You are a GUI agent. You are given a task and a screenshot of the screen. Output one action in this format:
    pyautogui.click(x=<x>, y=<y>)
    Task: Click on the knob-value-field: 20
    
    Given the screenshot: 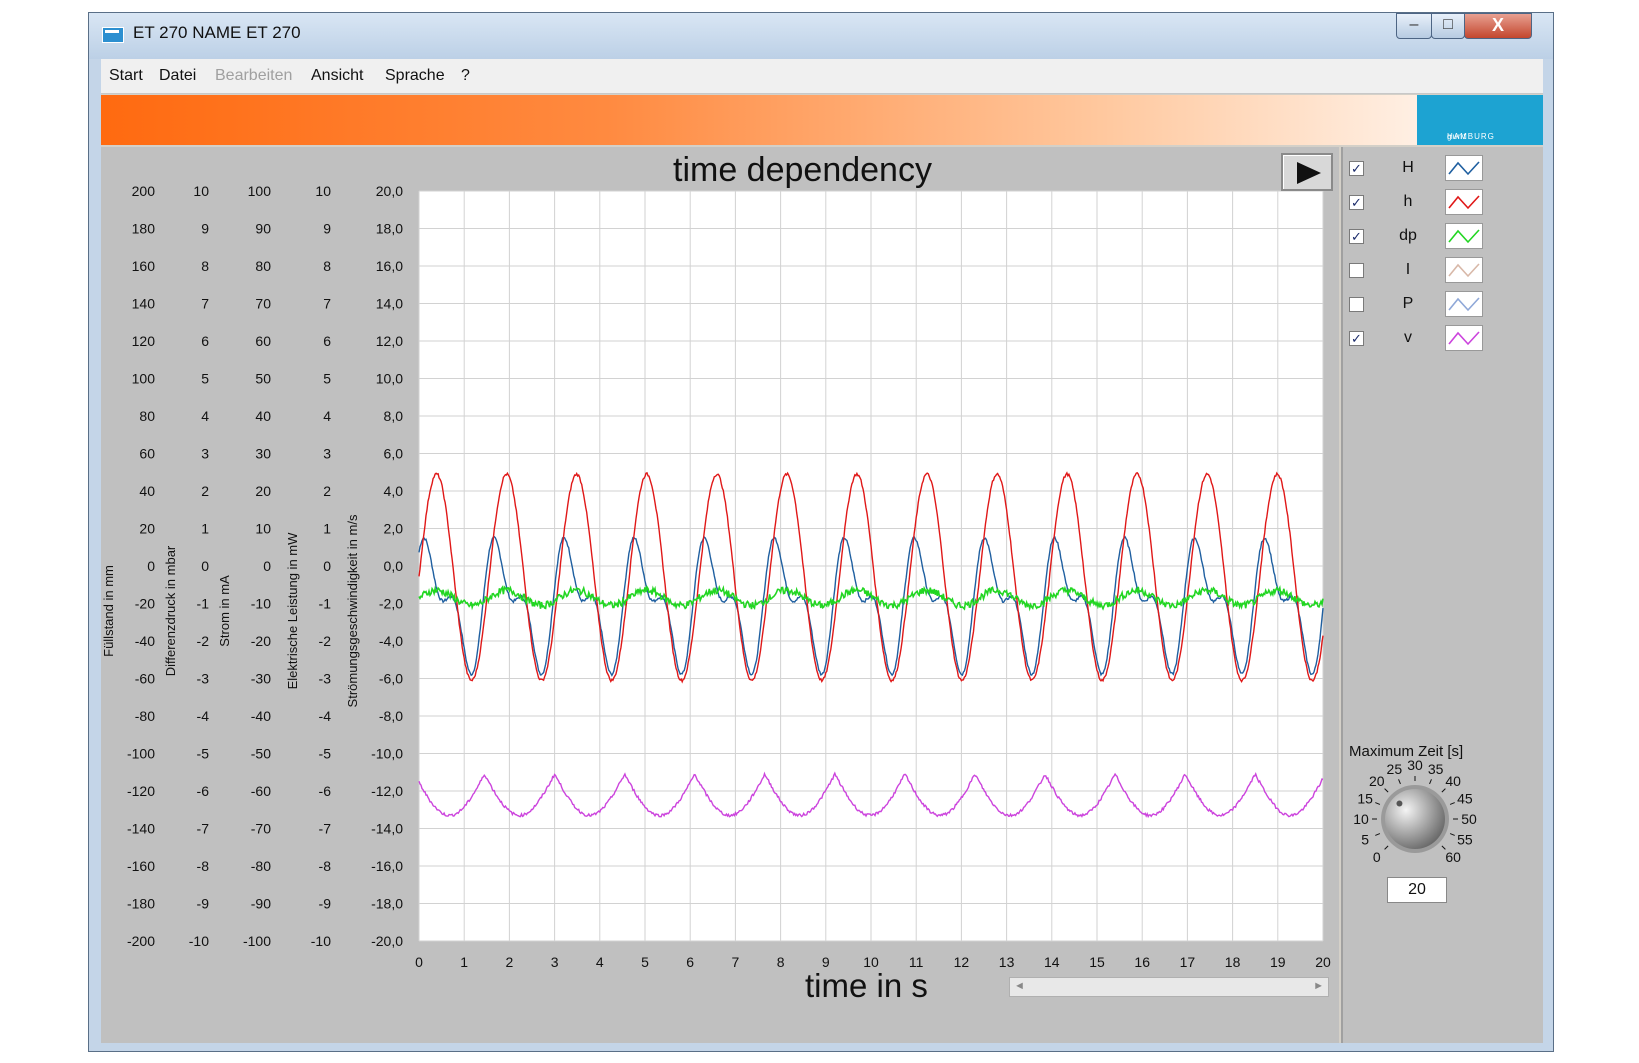 What is the action you would take?
    pyautogui.click(x=1417, y=890)
    